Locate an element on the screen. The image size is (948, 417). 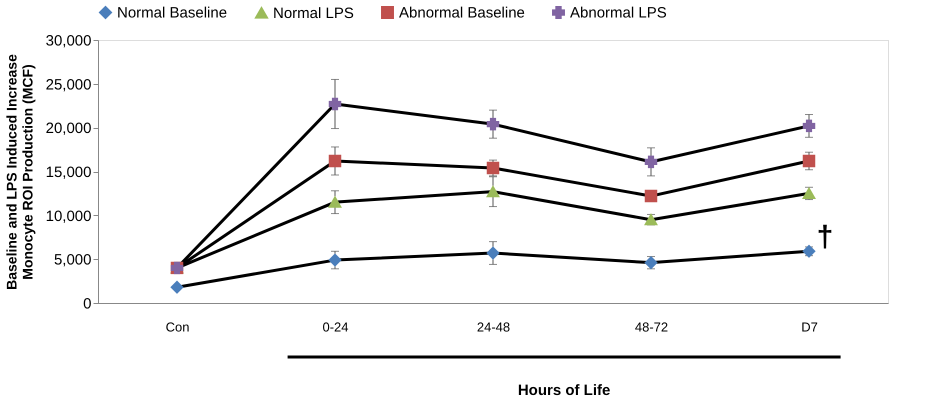
x-tick-label: 0-24 is located at coordinates (335, 327).